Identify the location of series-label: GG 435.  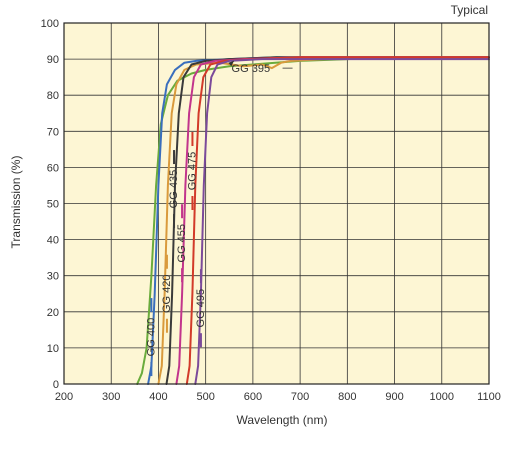
(174, 189).